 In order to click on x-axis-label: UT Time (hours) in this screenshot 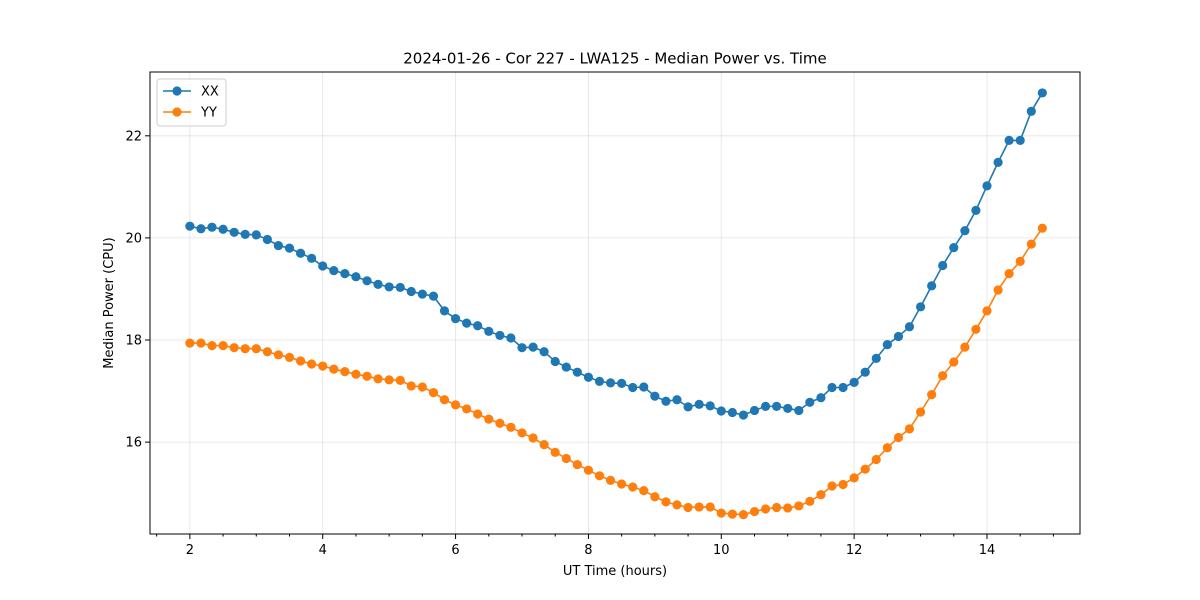, I will do `click(615, 571)`.